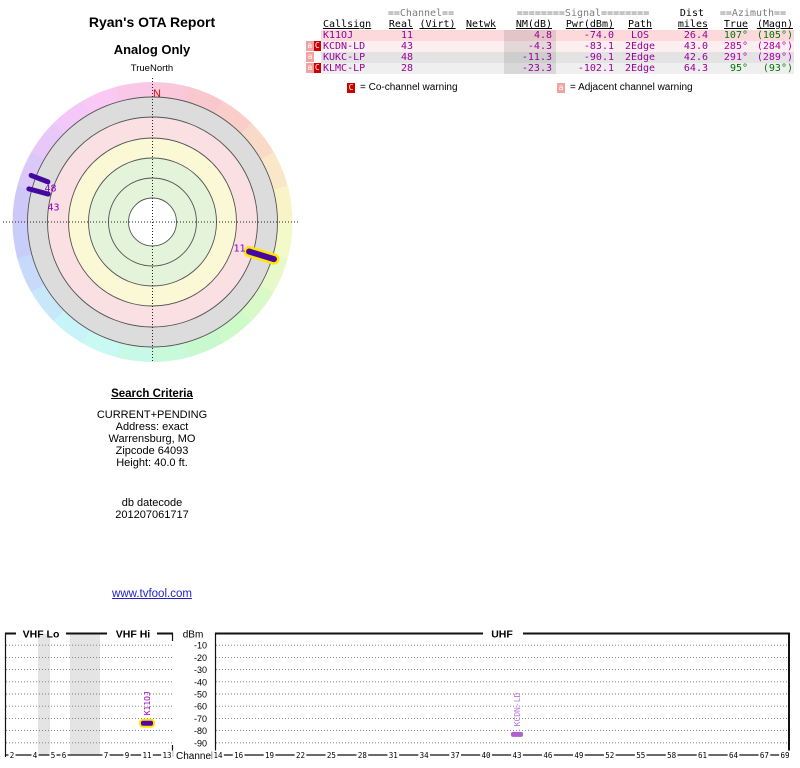 This screenshot has height=768, width=800. I want to click on channel-tick-label: 40, so click(487, 755).